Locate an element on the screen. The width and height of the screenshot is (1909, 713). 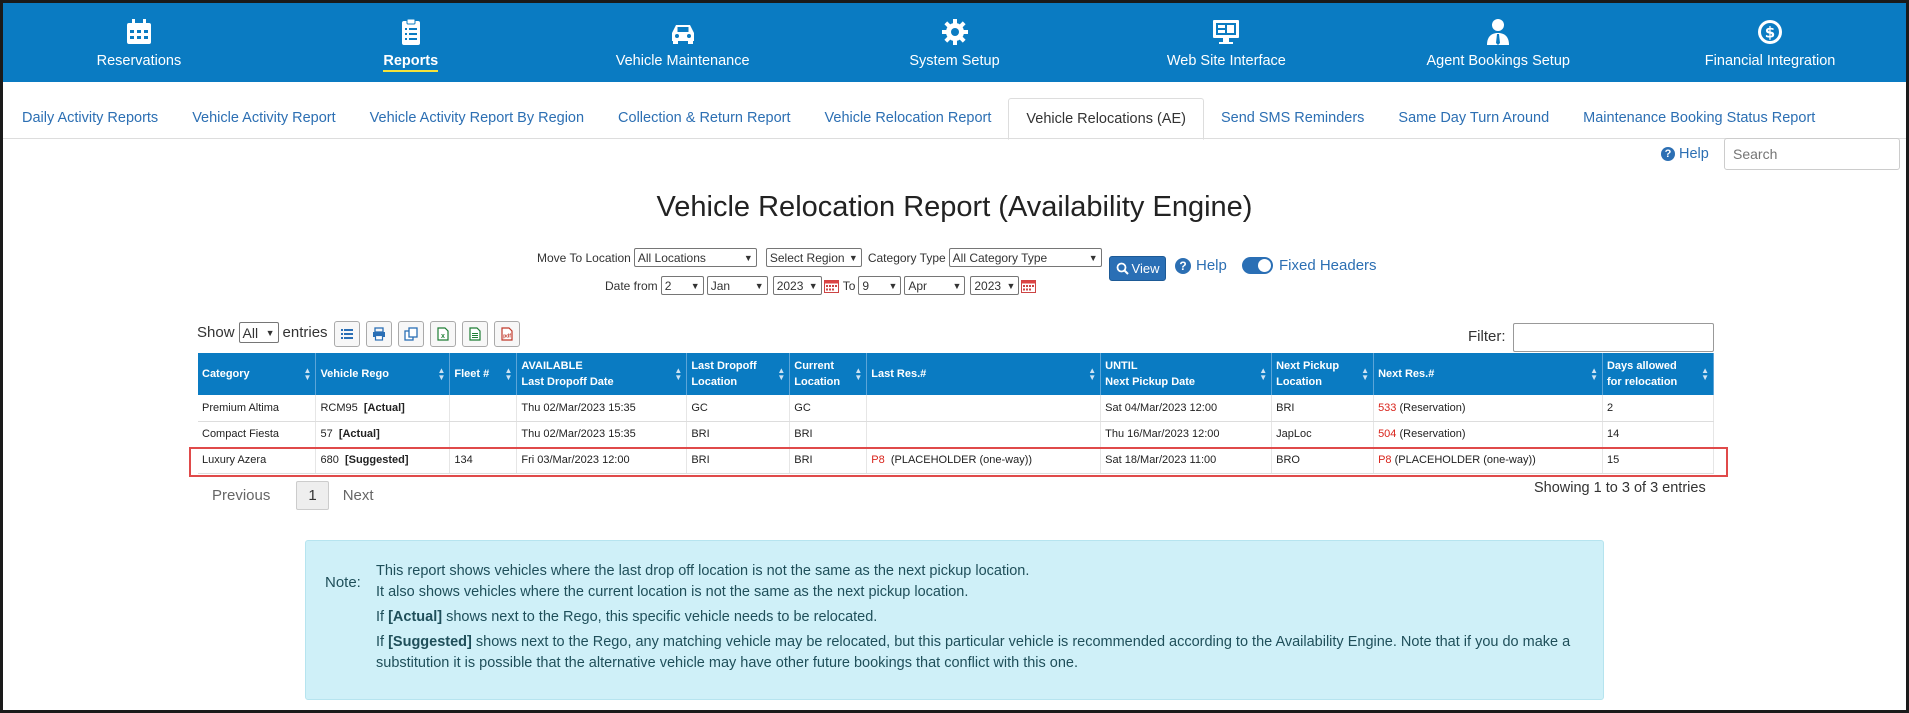
table-cell: Premium Altima is located at coordinates (257, 408).